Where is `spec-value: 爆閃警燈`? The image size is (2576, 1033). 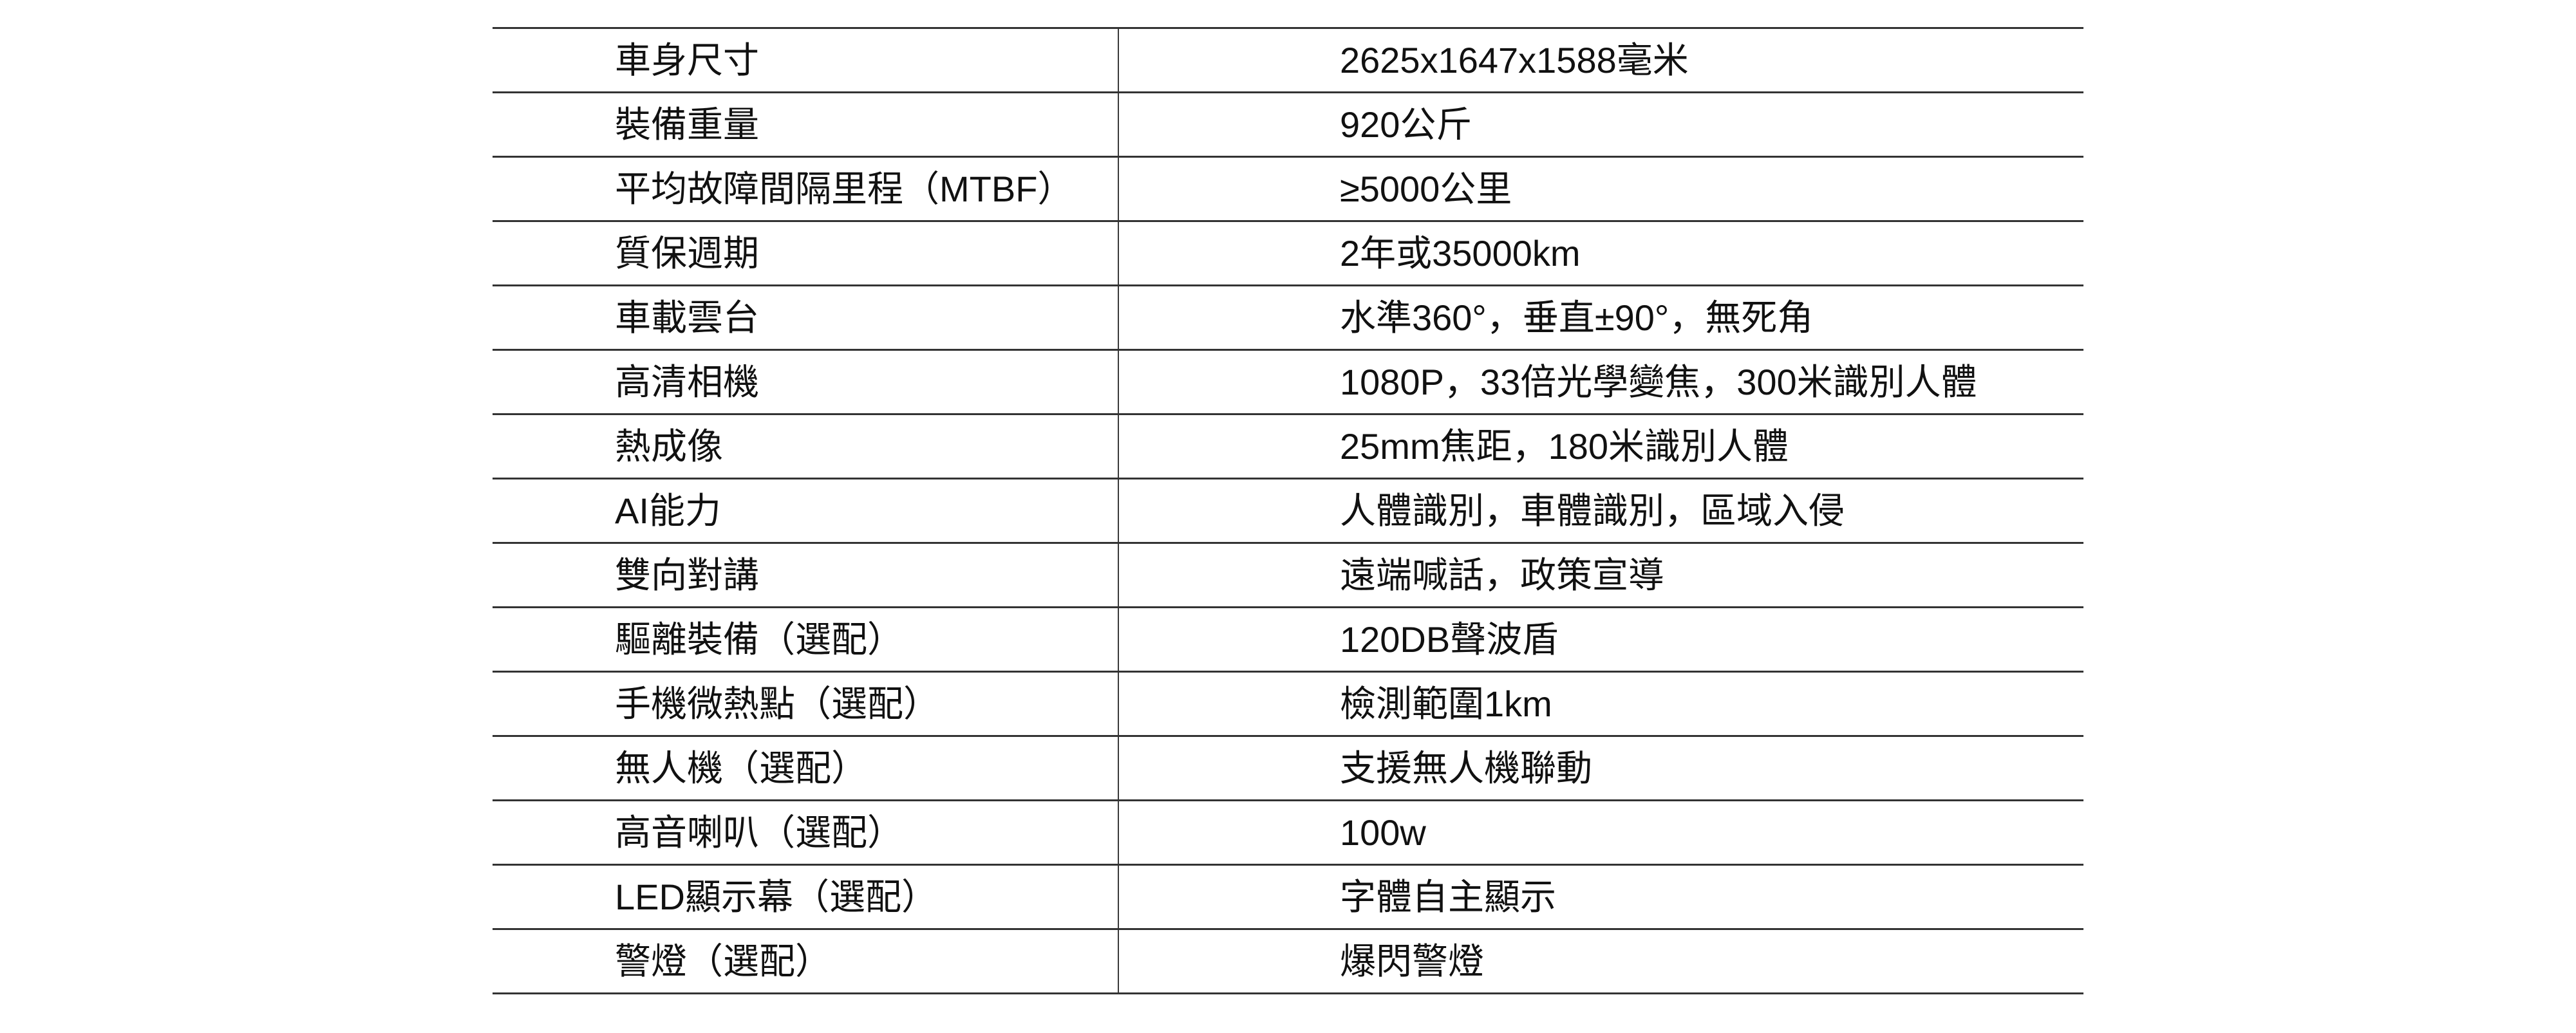
spec-value: 爆閃警燈 is located at coordinates (1600, 961).